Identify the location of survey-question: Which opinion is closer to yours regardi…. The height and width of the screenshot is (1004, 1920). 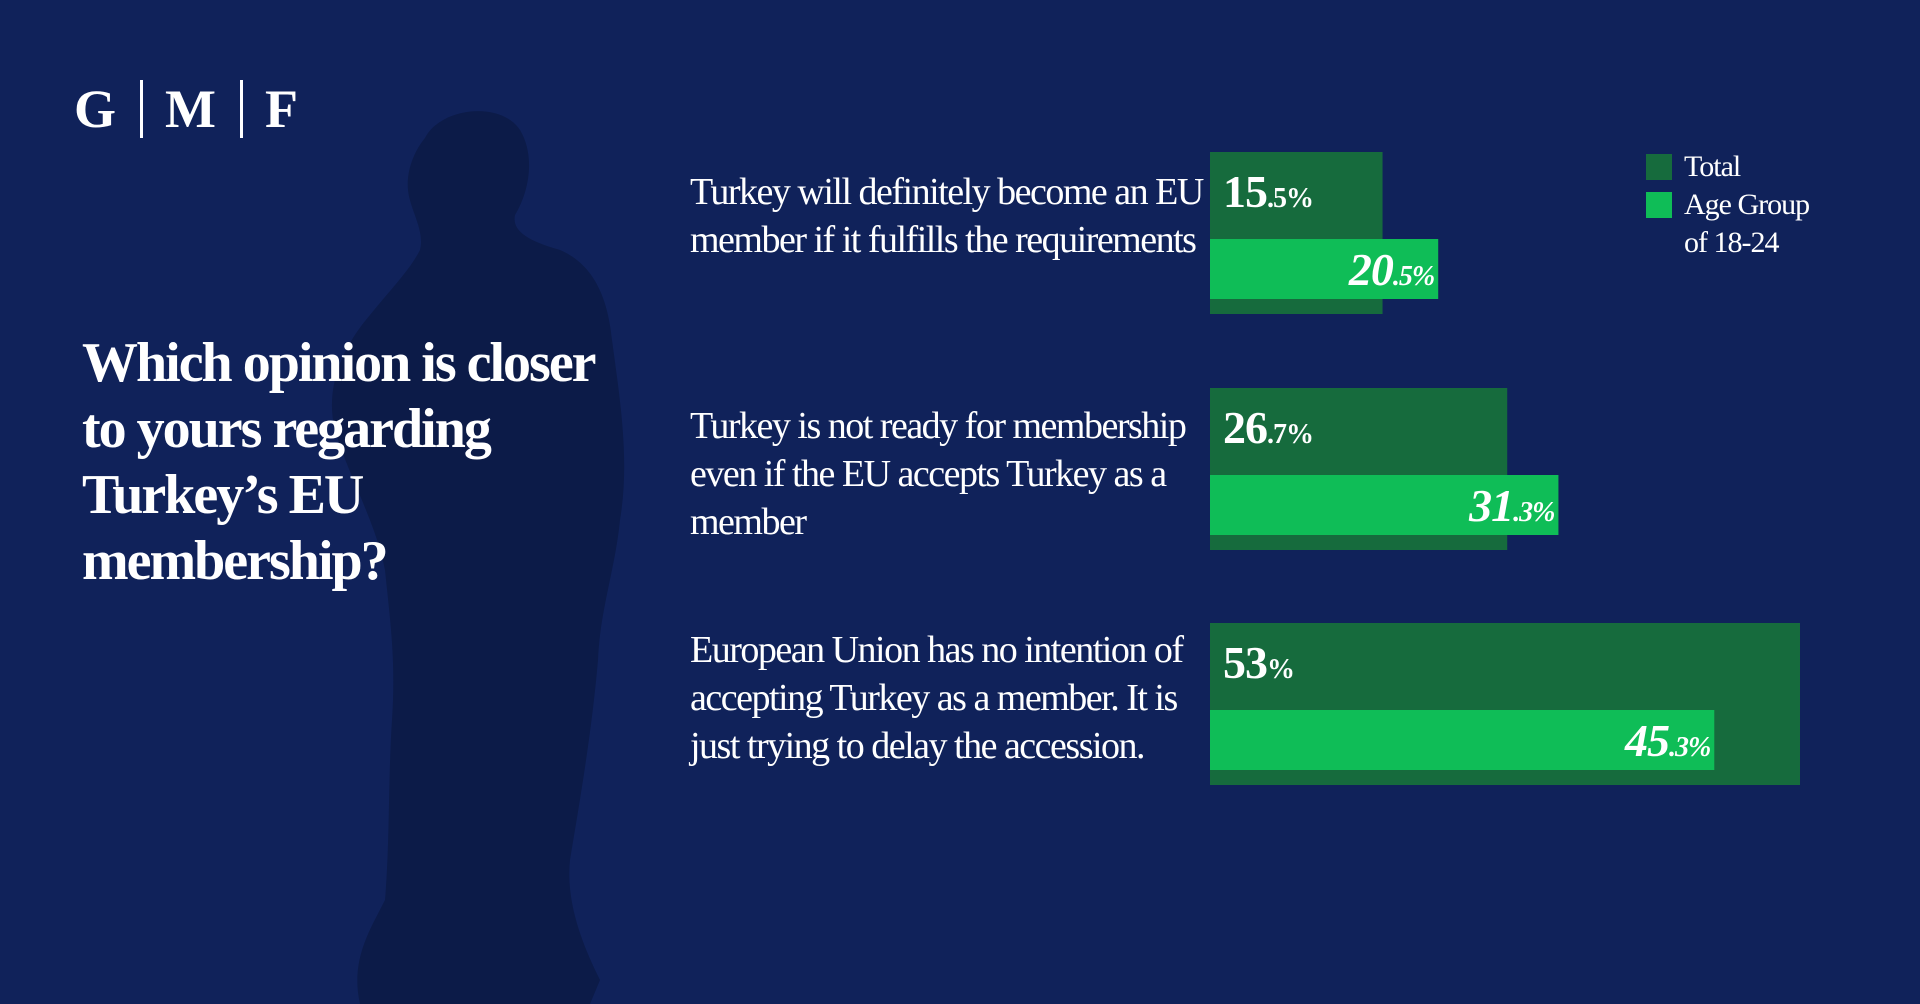
(339, 462).